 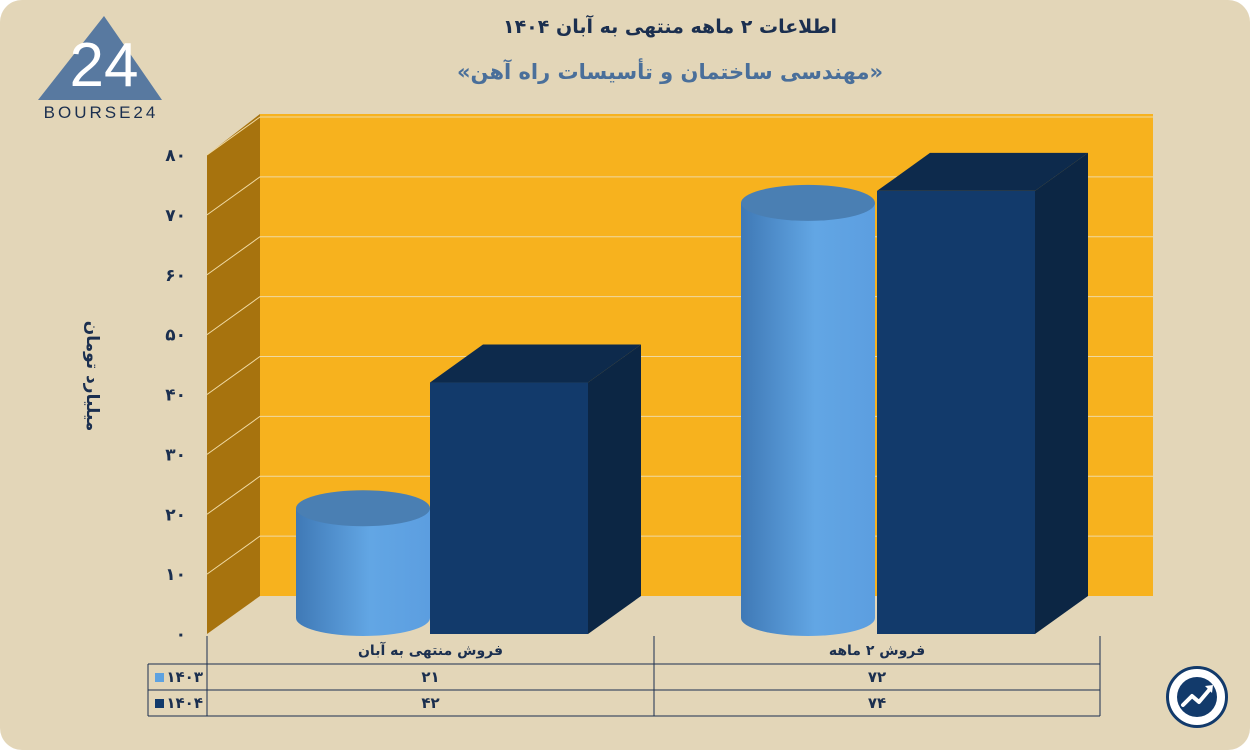 I want to click on y-tick-label: ۵۰, so click(x=175, y=336).